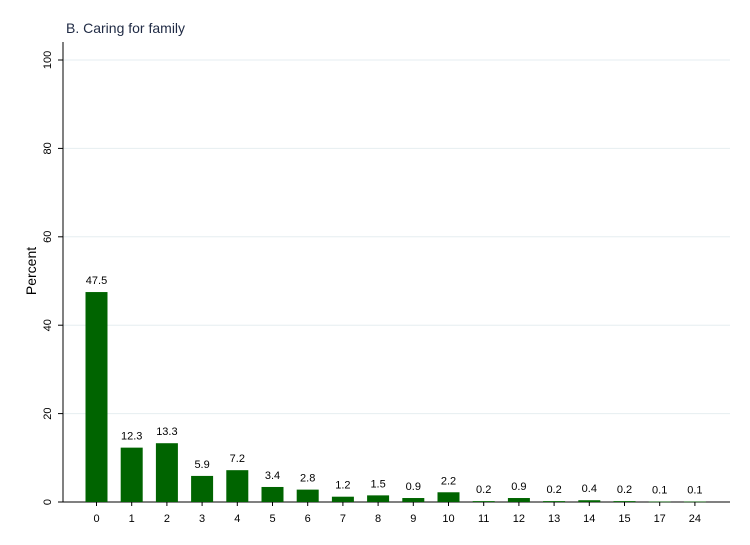 The width and height of the screenshot is (750, 545). I want to click on data-label: 0.4, so click(589, 489).